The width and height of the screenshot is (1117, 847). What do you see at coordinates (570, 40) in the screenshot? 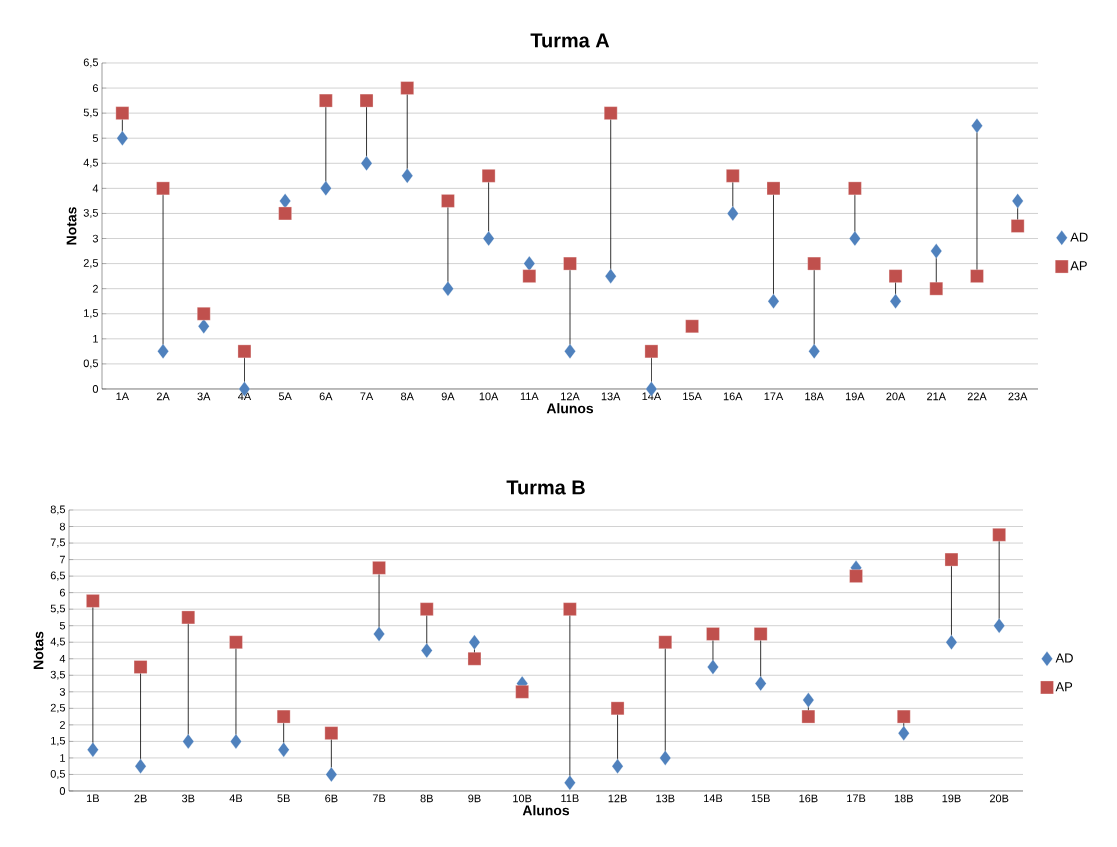
I see `chart-title: Turma A` at bounding box center [570, 40].